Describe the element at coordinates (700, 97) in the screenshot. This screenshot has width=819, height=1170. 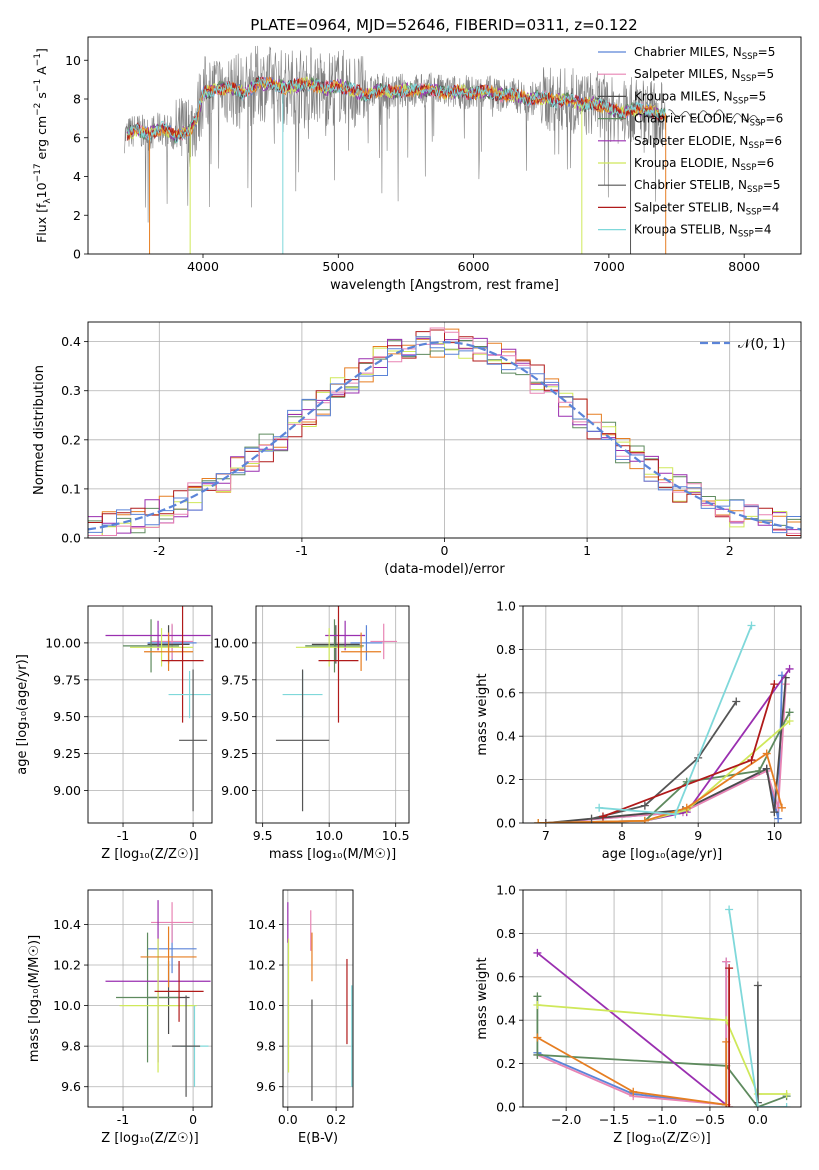
I see `legend-entry: Kroupa MILES, NSSP=5` at that location.